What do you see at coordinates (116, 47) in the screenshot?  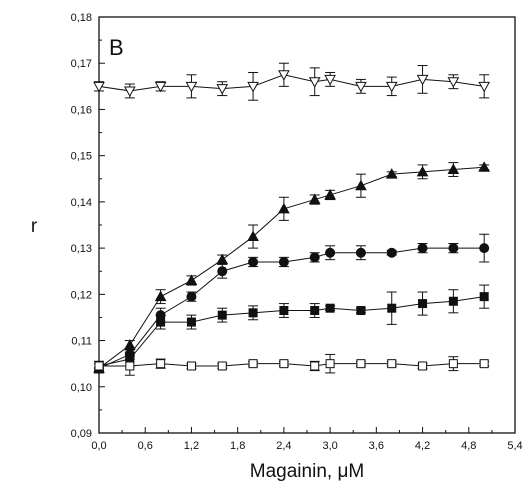 I see `panel-label: B` at bounding box center [116, 47].